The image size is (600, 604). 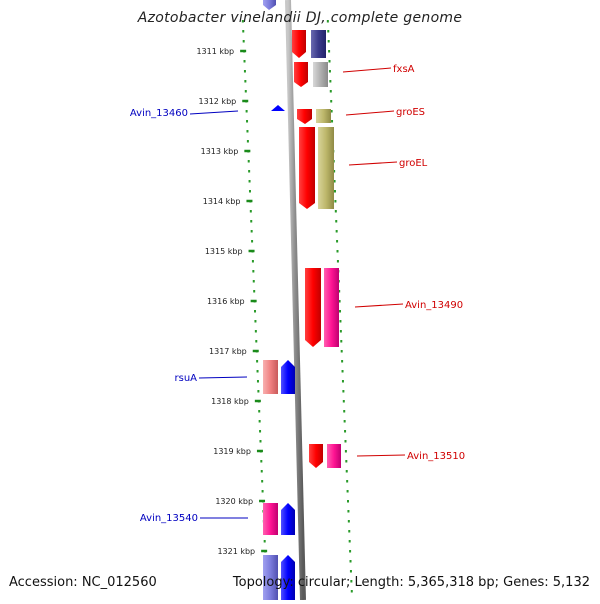 What do you see at coordinates (270, 377) in the screenshot?
I see `feature-gene-rsuA` at bounding box center [270, 377].